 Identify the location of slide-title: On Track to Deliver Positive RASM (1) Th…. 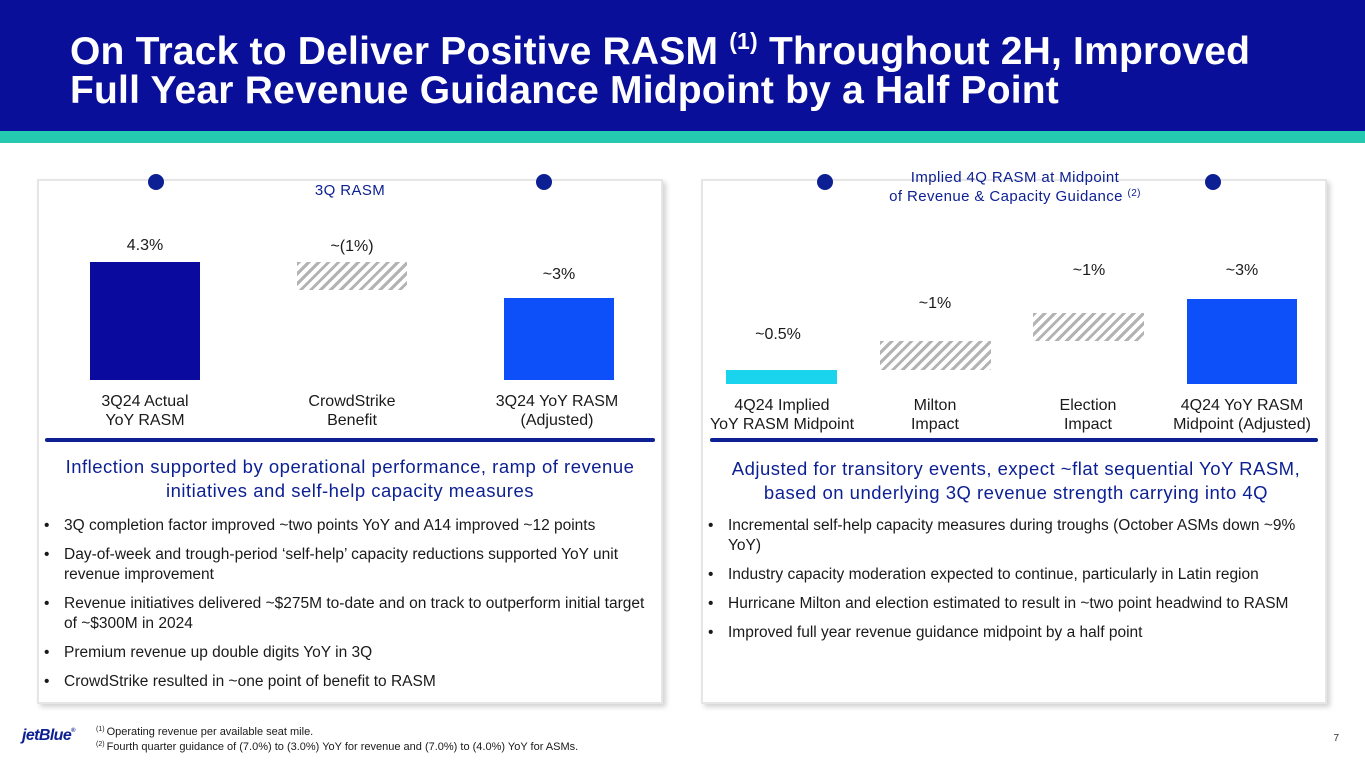
(700, 71).